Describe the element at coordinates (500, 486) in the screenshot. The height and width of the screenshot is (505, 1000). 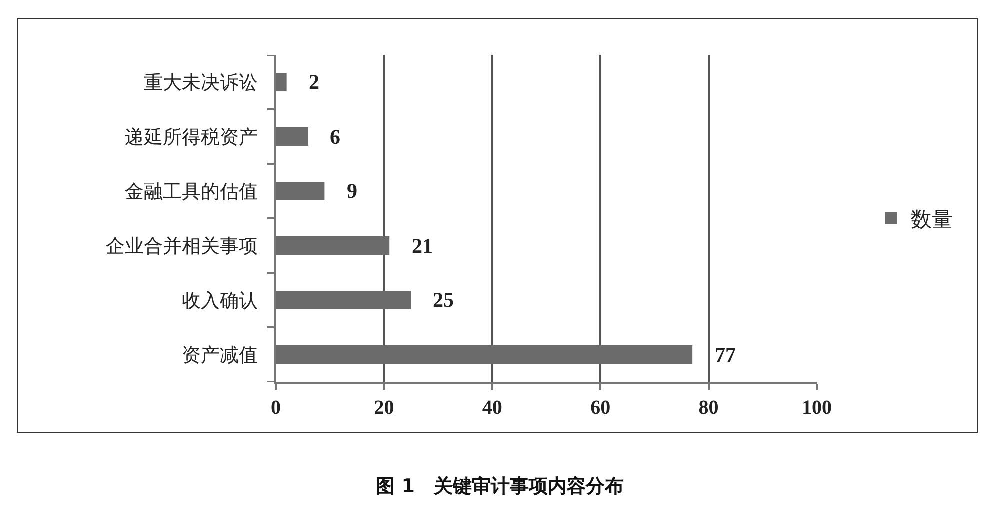
I see `text: 图 1 关键审计事项内容分布` at that location.